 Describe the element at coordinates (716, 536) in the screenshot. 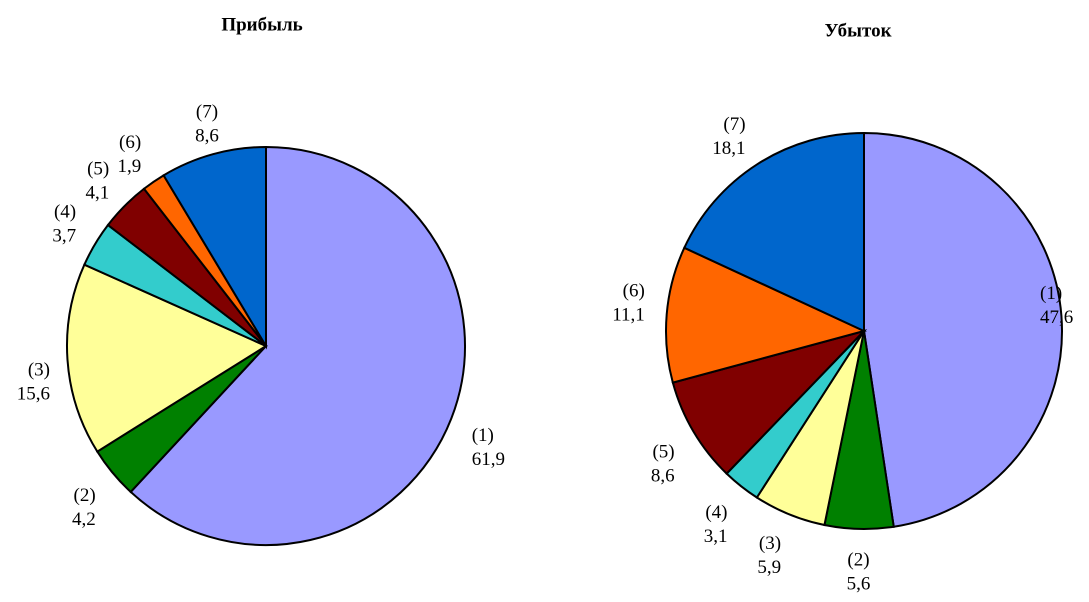

I see `slice-value-label: 3,1` at that location.